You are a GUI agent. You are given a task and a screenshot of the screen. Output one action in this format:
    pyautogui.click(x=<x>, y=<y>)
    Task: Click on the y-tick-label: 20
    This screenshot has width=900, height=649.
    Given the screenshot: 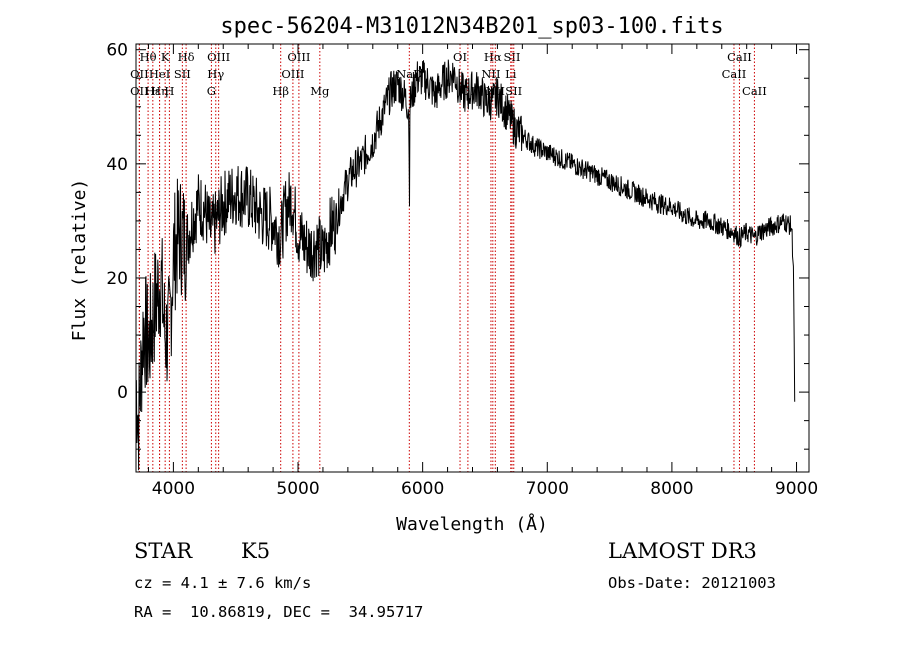 What is the action you would take?
    pyautogui.click(x=117, y=279)
    